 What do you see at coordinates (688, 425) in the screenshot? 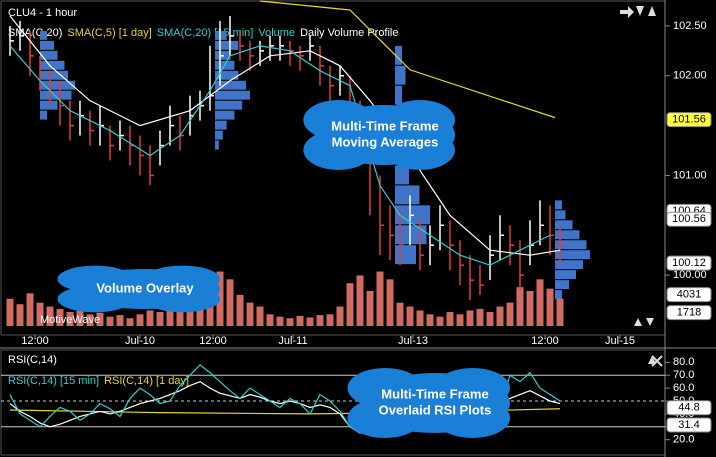
I see `rsi-badge-label: 31.4` at bounding box center [688, 425].